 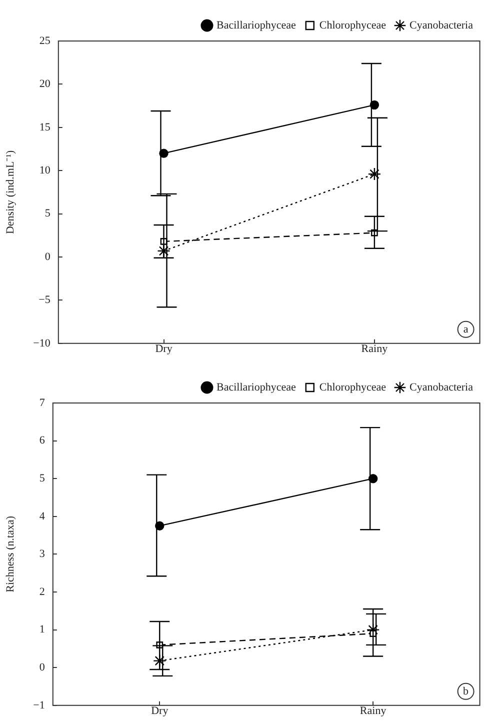 I want to click on y-tick-label: 4, so click(x=42, y=516).